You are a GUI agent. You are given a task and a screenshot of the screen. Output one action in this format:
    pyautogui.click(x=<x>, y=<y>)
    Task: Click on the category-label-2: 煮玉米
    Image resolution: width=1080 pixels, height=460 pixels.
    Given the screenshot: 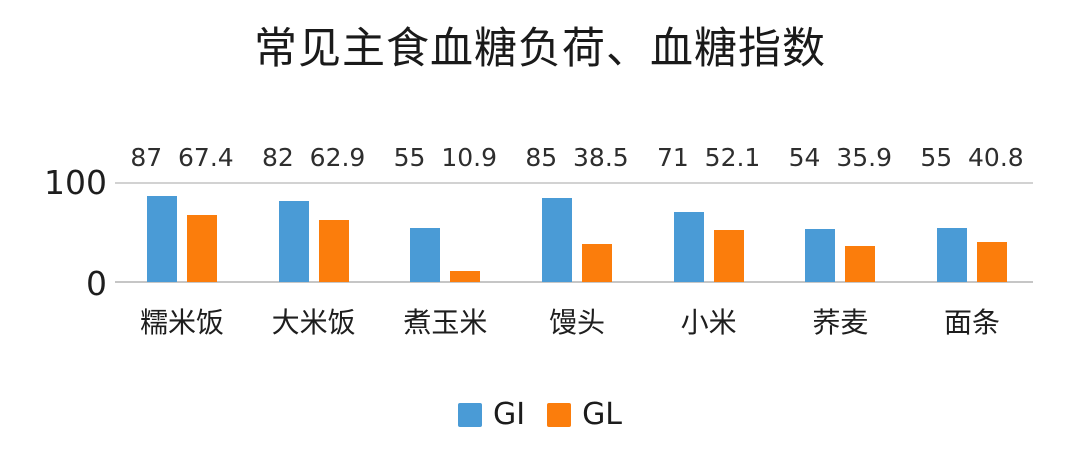 What is the action you would take?
    pyautogui.click(x=445, y=322)
    